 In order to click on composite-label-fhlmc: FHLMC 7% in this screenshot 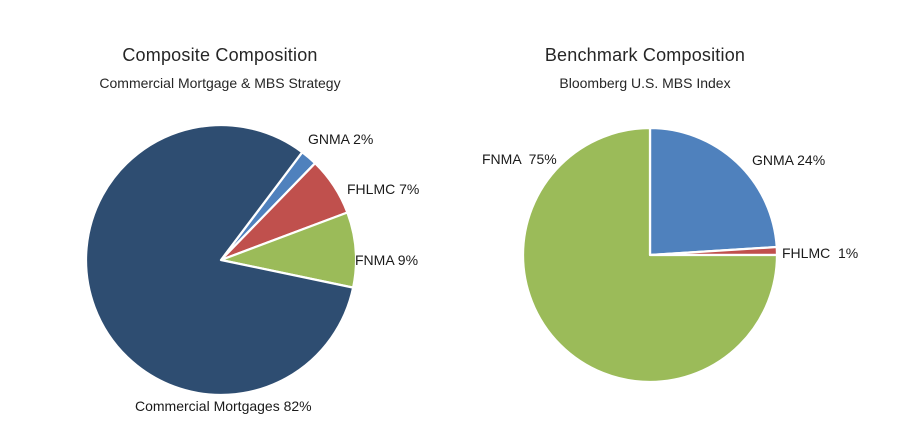, I will do `click(383, 189)`.